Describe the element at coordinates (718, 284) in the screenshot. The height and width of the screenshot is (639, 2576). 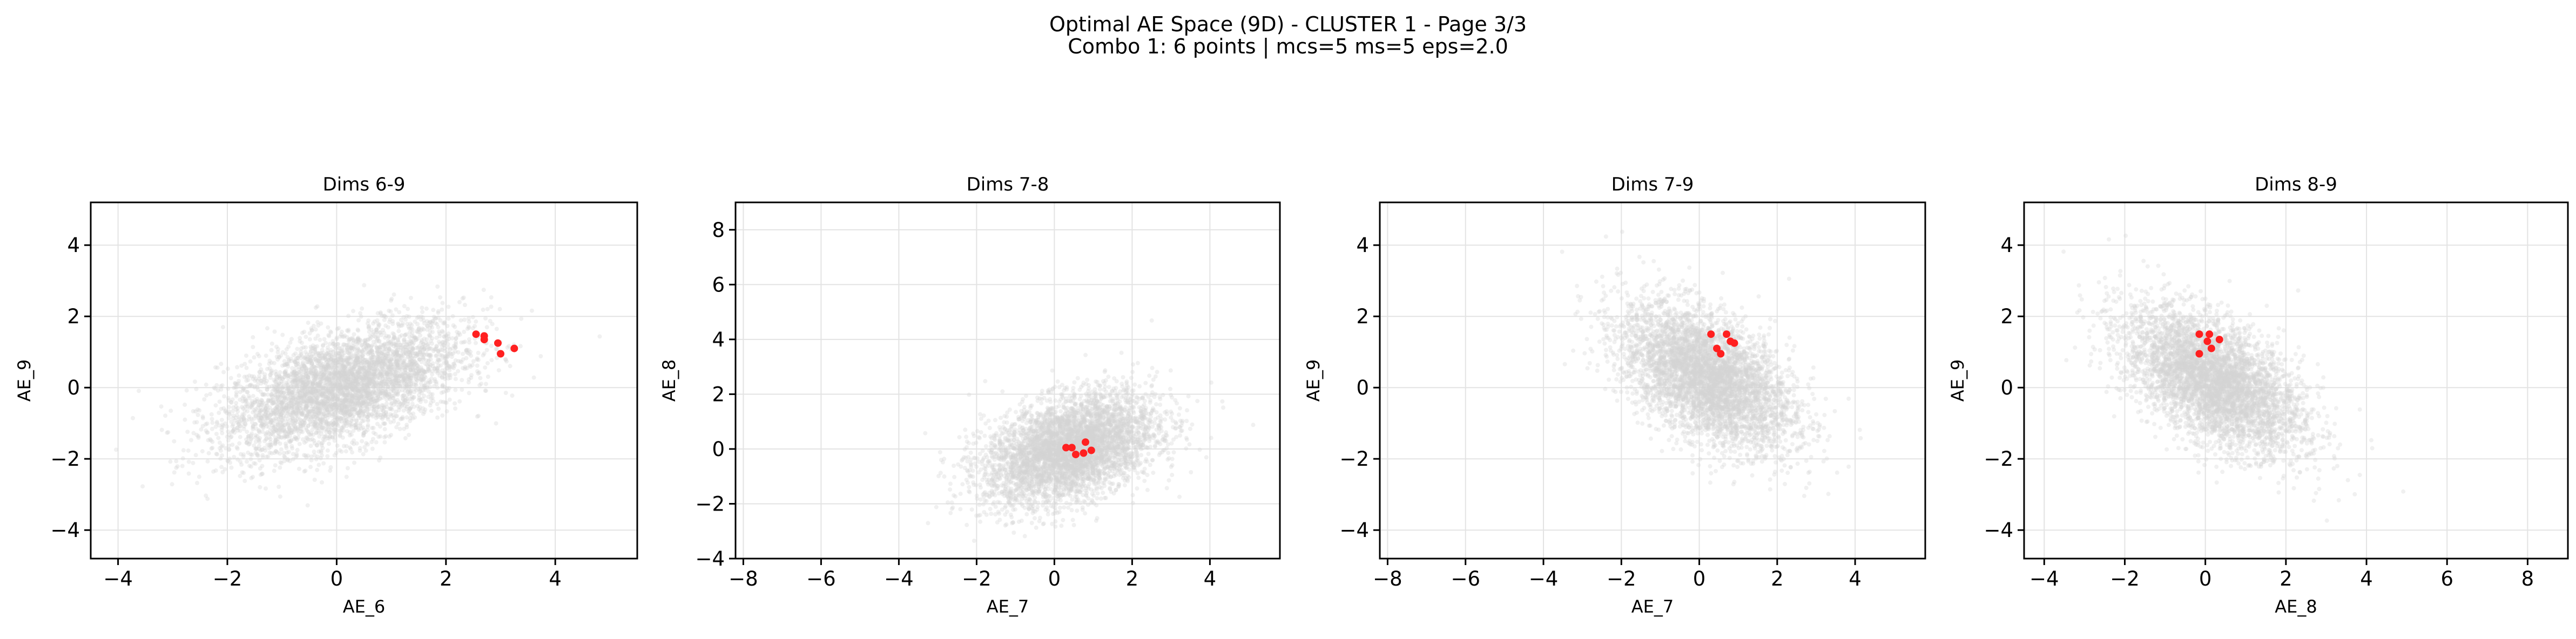
I see `y-tick-label: 6` at that location.